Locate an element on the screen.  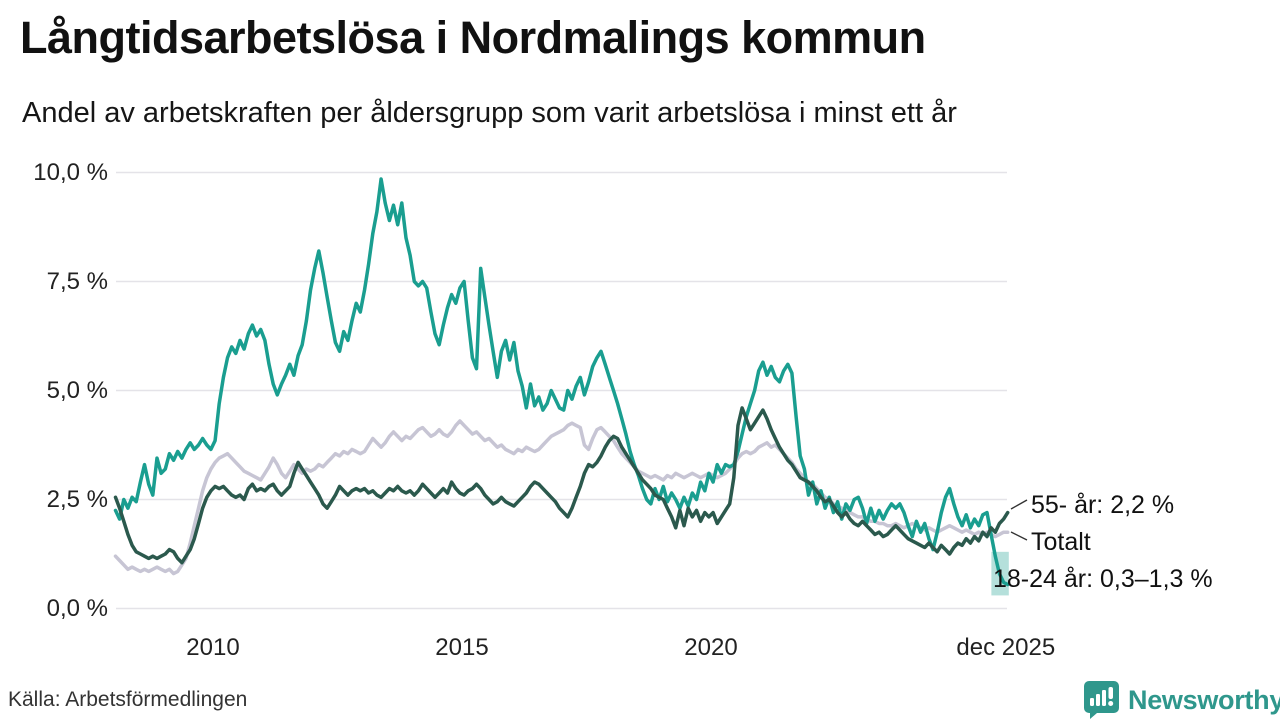
y-tick-label: 2,5 % is located at coordinates (77, 499).